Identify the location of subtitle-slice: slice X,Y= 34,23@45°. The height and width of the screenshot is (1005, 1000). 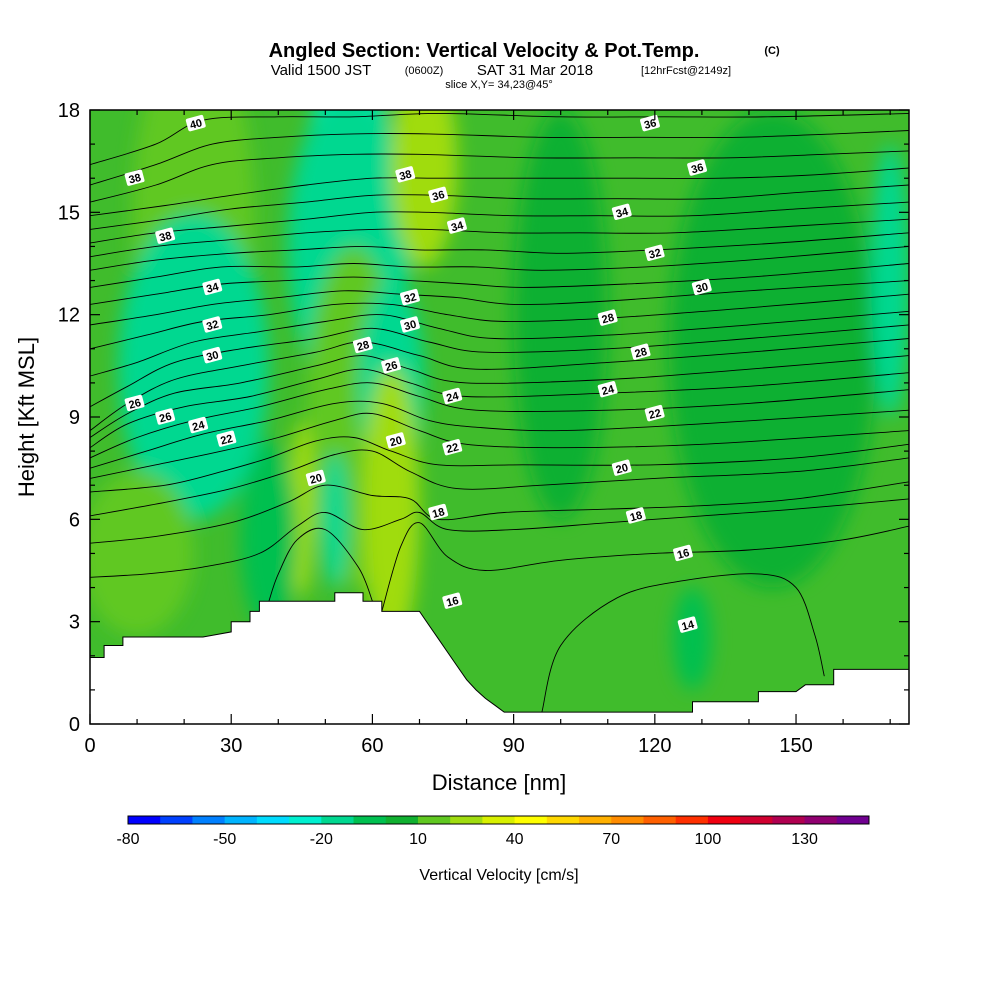
(499, 85).